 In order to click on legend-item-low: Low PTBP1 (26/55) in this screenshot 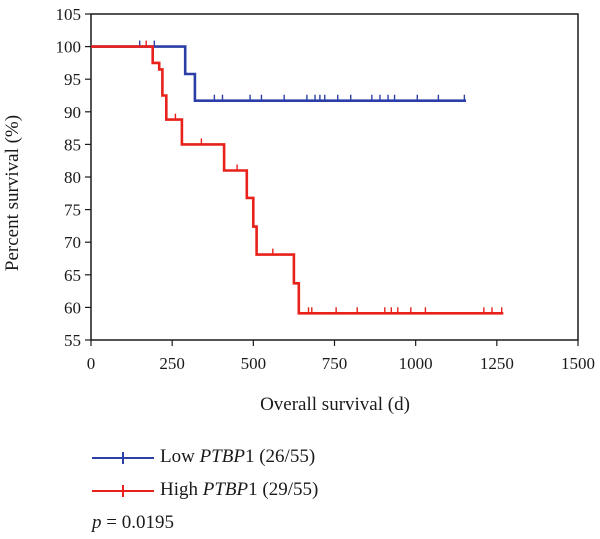, I will do `click(203, 457)`.